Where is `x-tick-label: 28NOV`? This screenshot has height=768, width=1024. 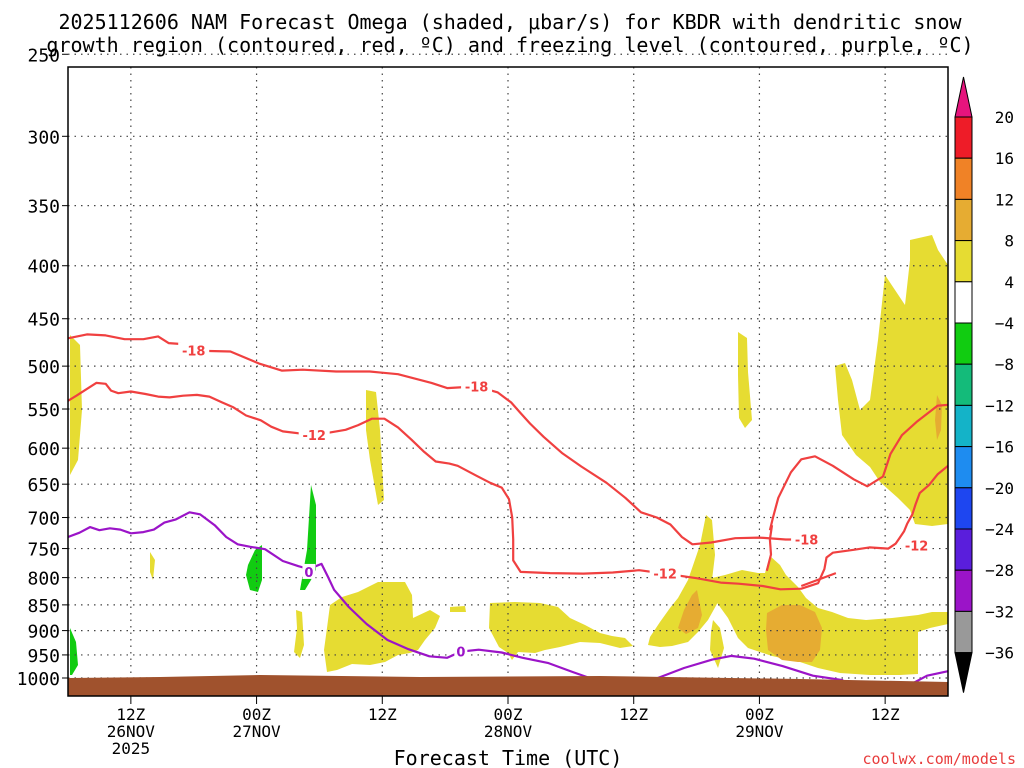 x-tick-label: 28NOV is located at coordinates (508, 731).